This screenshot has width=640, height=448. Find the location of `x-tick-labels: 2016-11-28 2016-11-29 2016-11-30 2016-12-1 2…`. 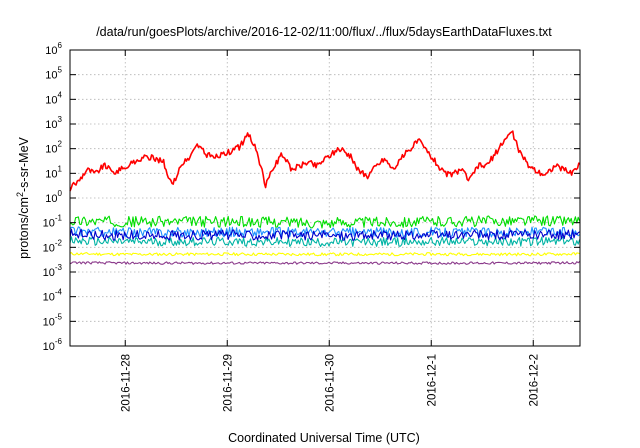

x-tick-labels: 2016-11-28 2016-11-29 2016-11-30 2016-12-1 2… is located at coordinates (330, 383).